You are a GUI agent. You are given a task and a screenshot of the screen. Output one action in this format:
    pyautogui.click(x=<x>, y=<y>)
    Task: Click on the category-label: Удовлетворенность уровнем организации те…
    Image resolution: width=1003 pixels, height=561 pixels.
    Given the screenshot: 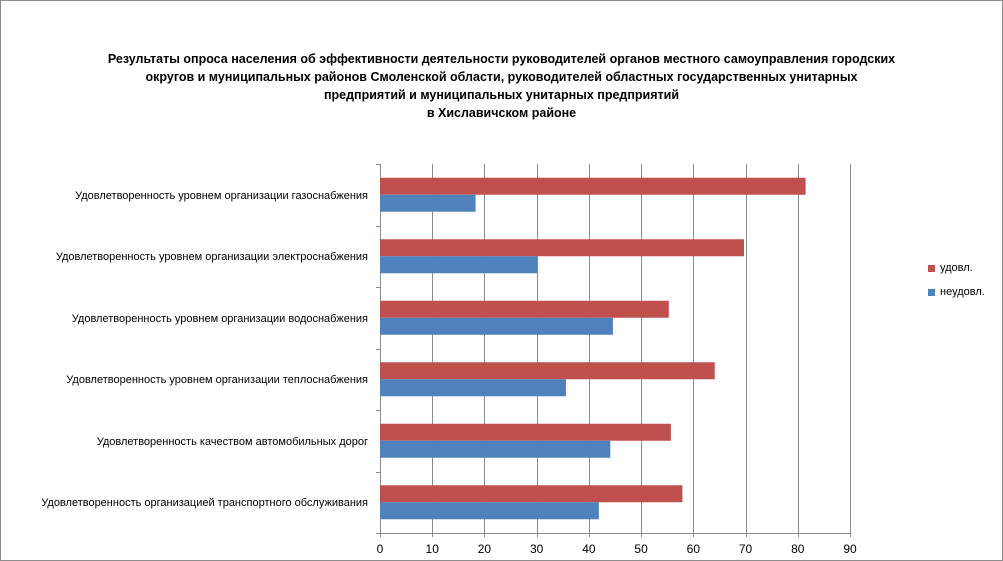 What is the action you would take?
    pyautogui.click(x=217, y=380)
    